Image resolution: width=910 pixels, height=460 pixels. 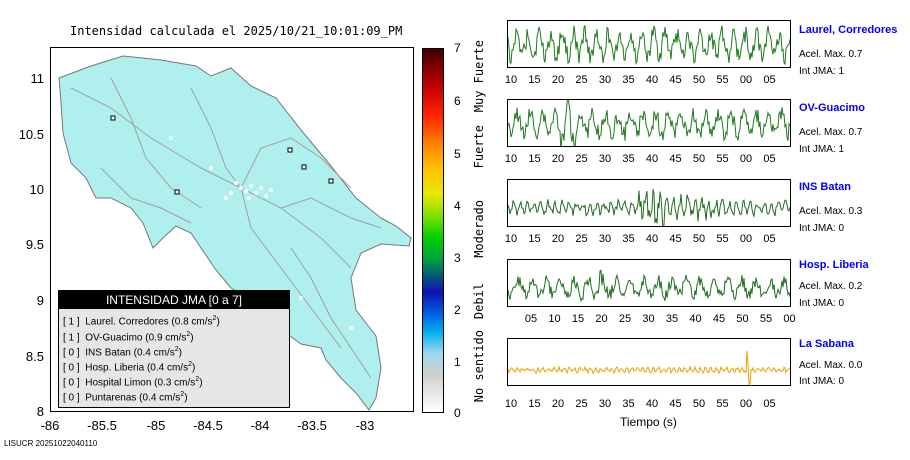 What do you see at coordinates (433, 230) in the screenshot?
I see `intensity-colorbar` at bounding box center [433, 230].